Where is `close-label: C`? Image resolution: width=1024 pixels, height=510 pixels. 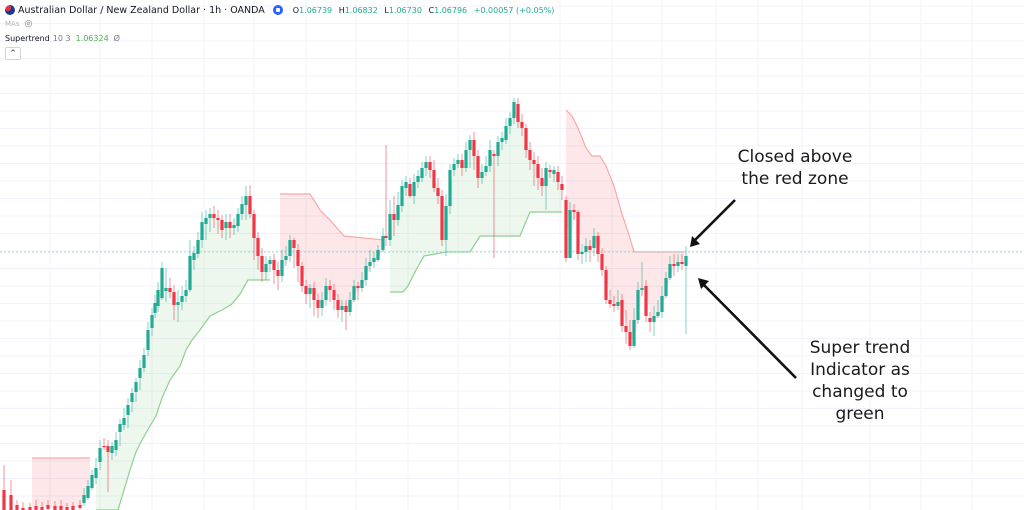
close-label: C is located at coordinates (431, 10).